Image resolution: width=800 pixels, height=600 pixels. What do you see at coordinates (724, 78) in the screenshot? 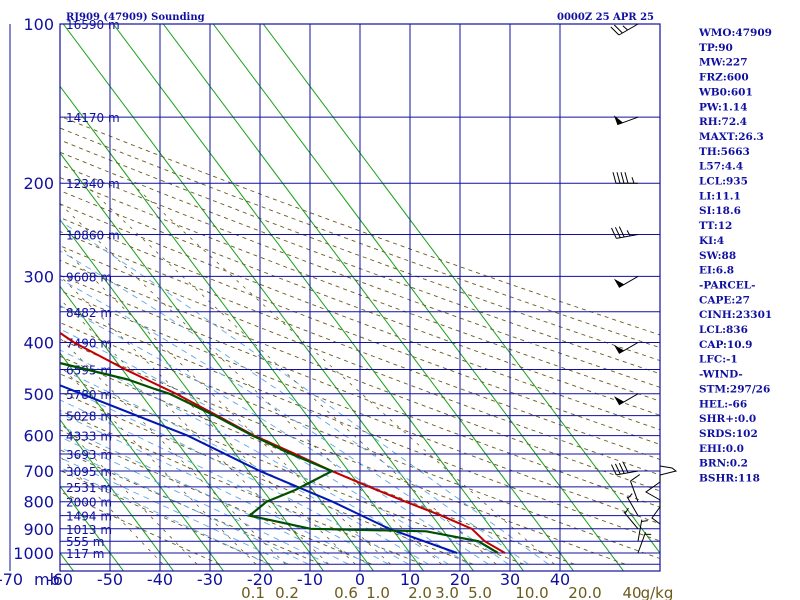
I see `sounding-index: FRZ:600` at bounding box center [724, 78].